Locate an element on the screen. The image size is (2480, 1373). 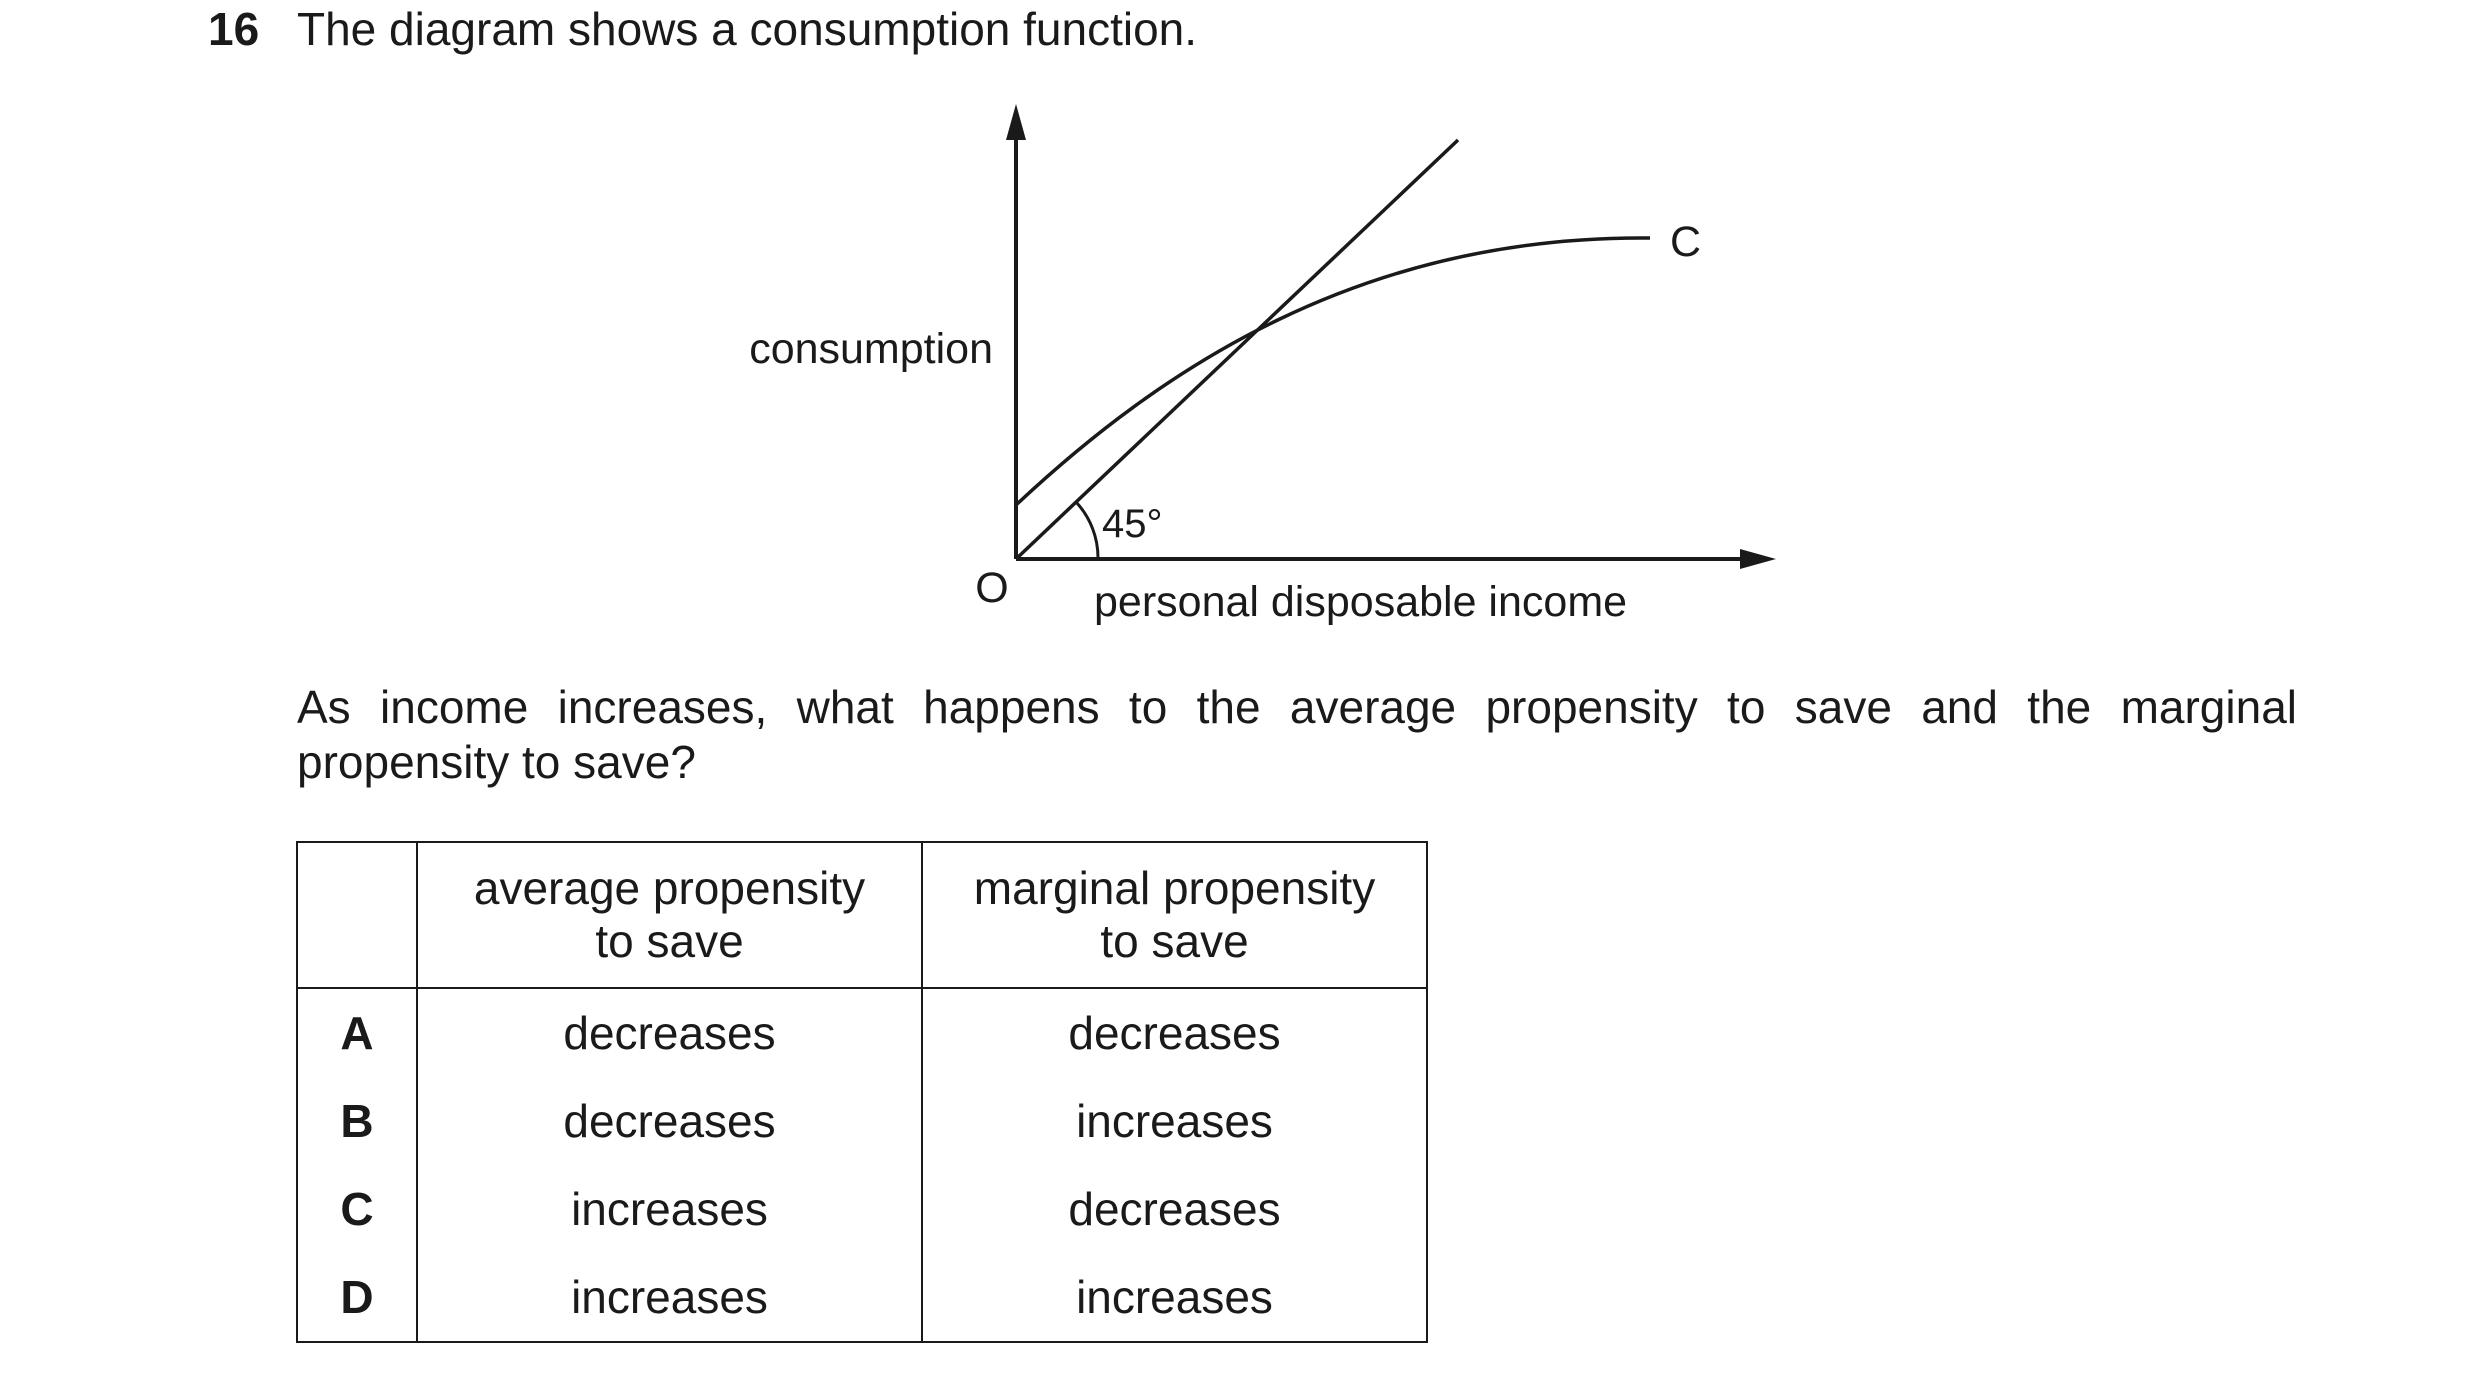
option-key: C is located at coordinates (357, 1209).